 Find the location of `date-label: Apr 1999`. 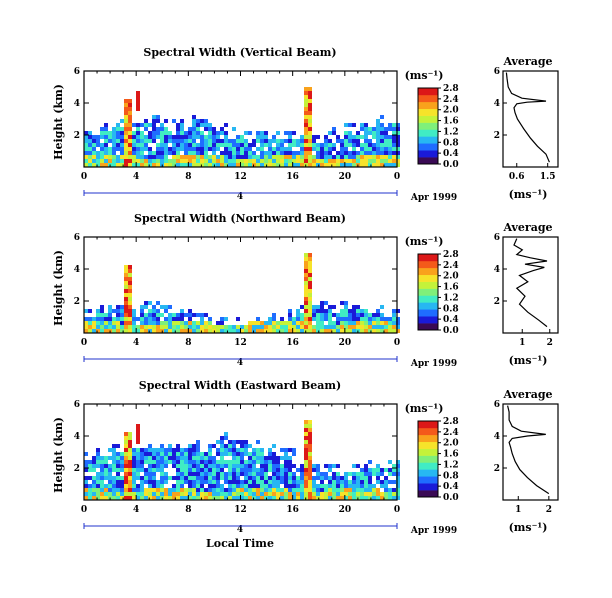

date-label: Apr 1999 is located at coordinates (433, 198).